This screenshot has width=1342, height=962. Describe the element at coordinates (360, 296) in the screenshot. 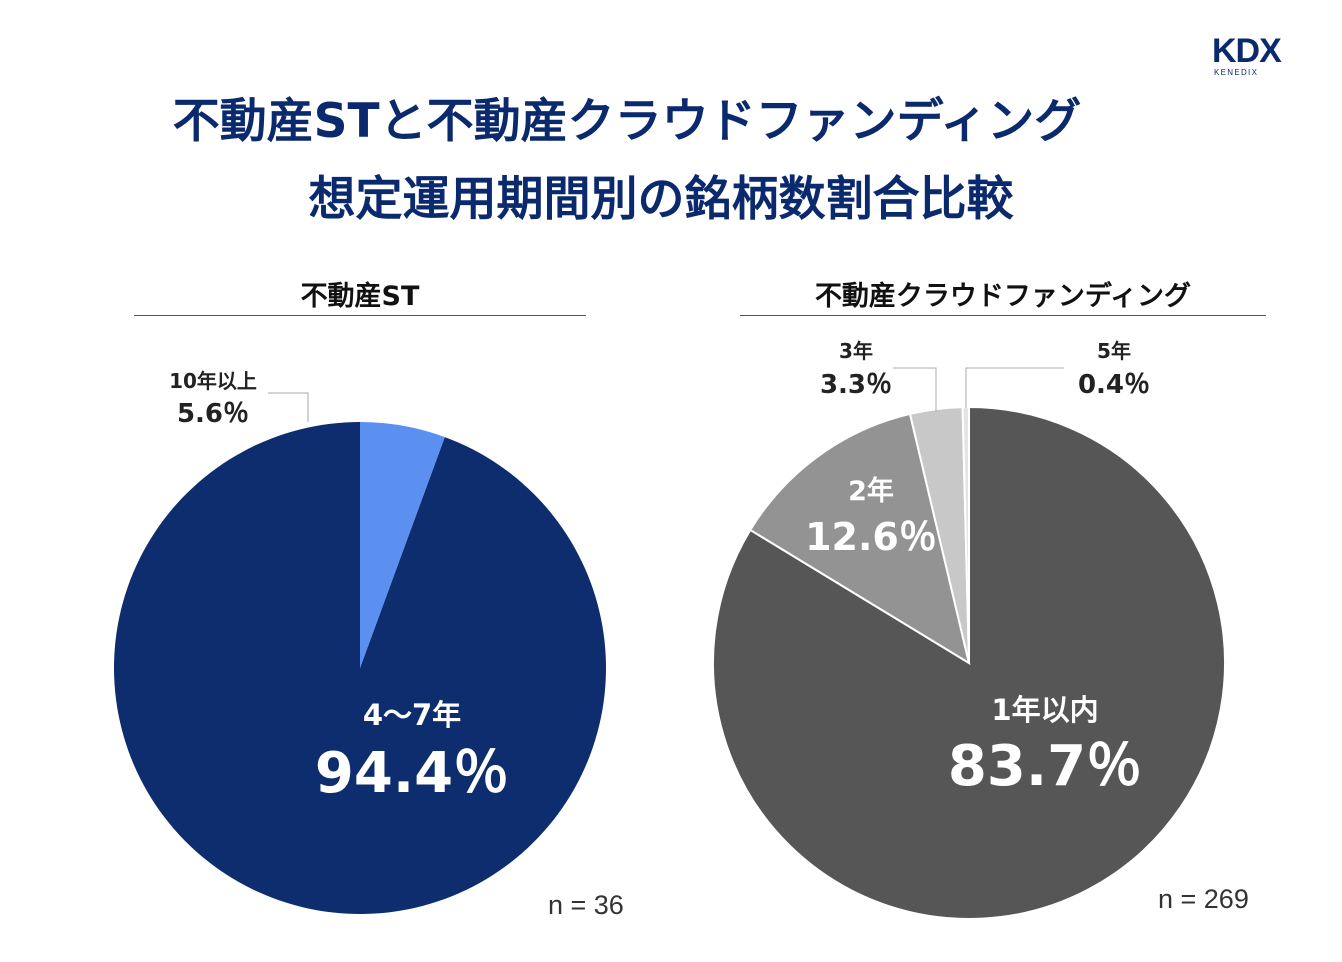

I see `st-chart-title: 不動産ST` at that location.